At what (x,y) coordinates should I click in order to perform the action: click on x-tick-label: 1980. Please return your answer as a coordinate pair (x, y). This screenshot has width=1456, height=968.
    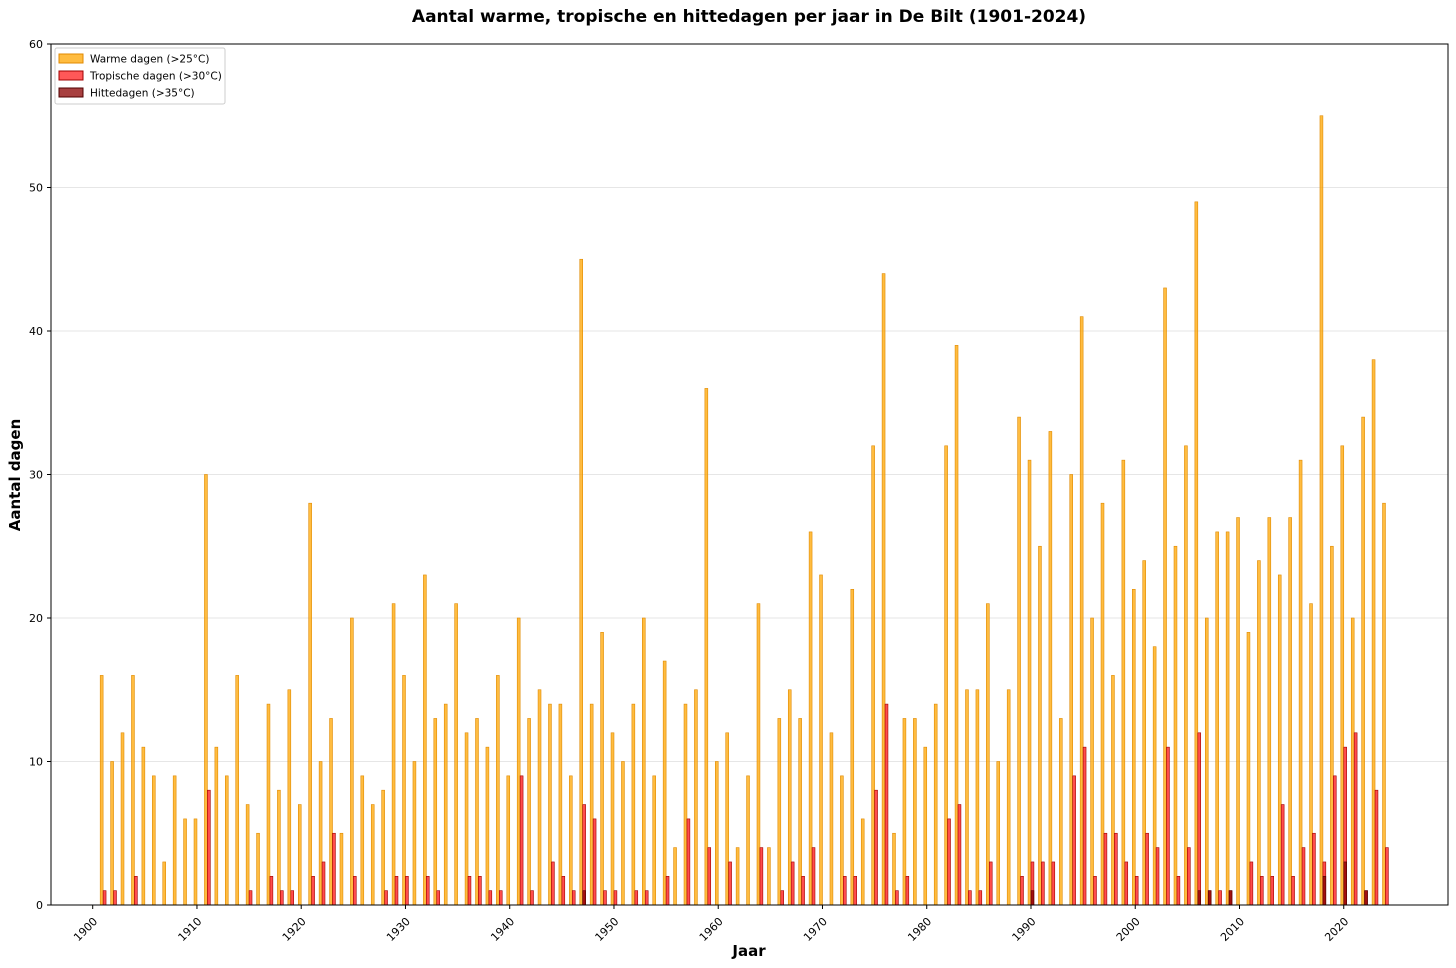
    Looking at the image, I should click on (919, 929).